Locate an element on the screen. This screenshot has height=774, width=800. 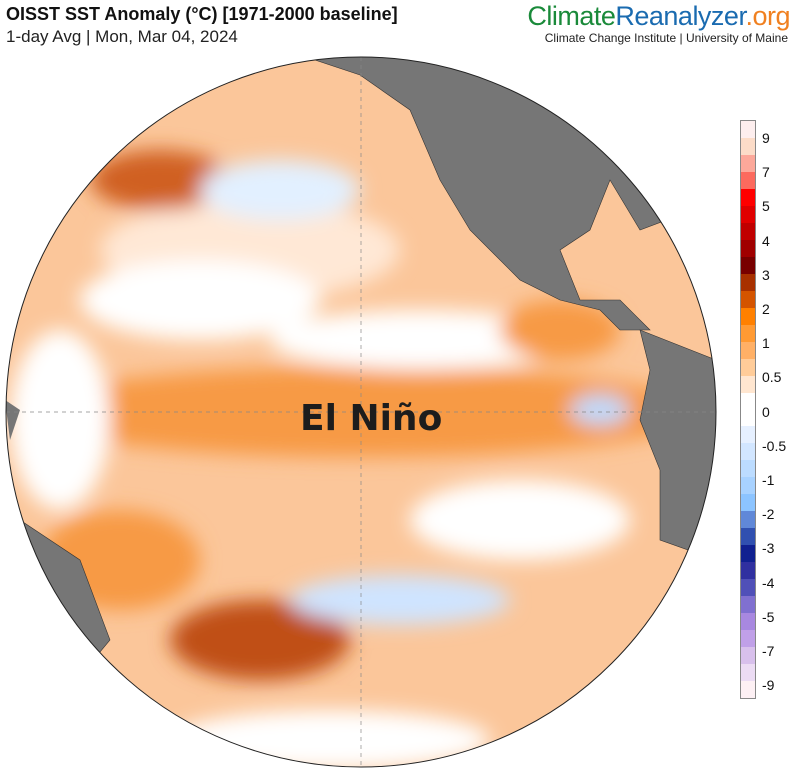
colorbar-label: -3 is located at coordinates (768, 548).